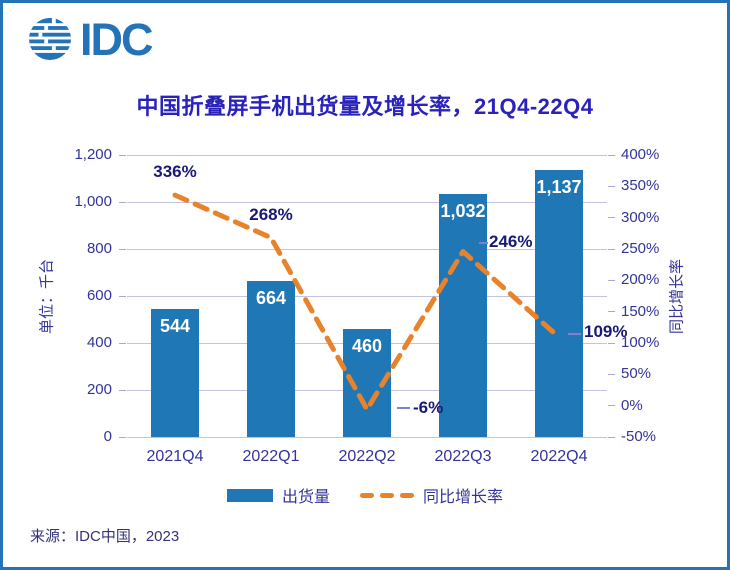 Image resolution: width=730 pixels, height=570 pixels. I want to click on right-axis-tick-label: 200%, so click(640, 280).